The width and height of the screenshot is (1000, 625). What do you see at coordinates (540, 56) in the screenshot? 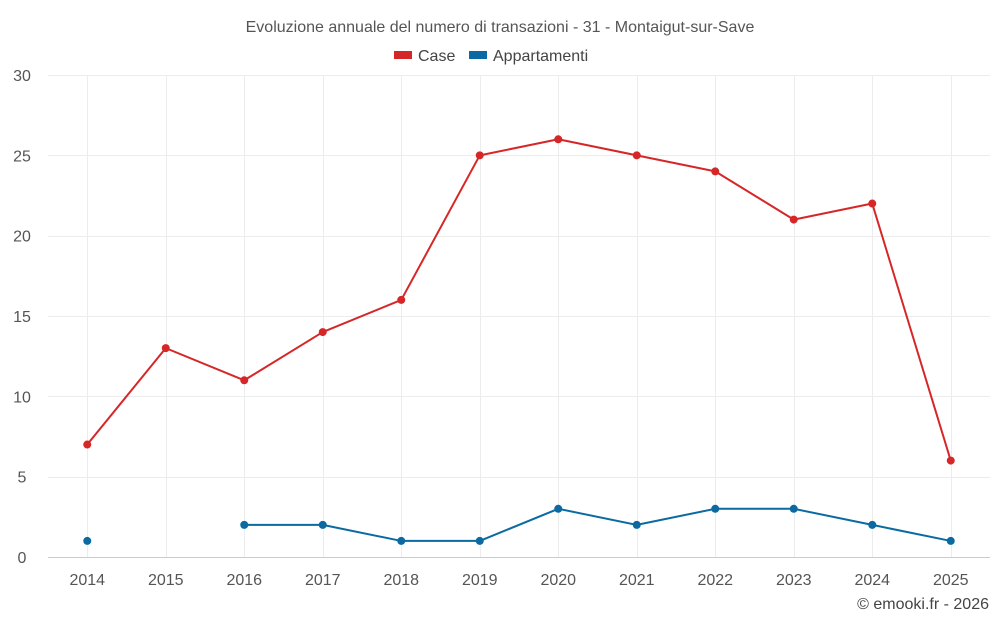
I see `legend-label-appartamenti: Appartamenti` at bounding box center [540, 56].